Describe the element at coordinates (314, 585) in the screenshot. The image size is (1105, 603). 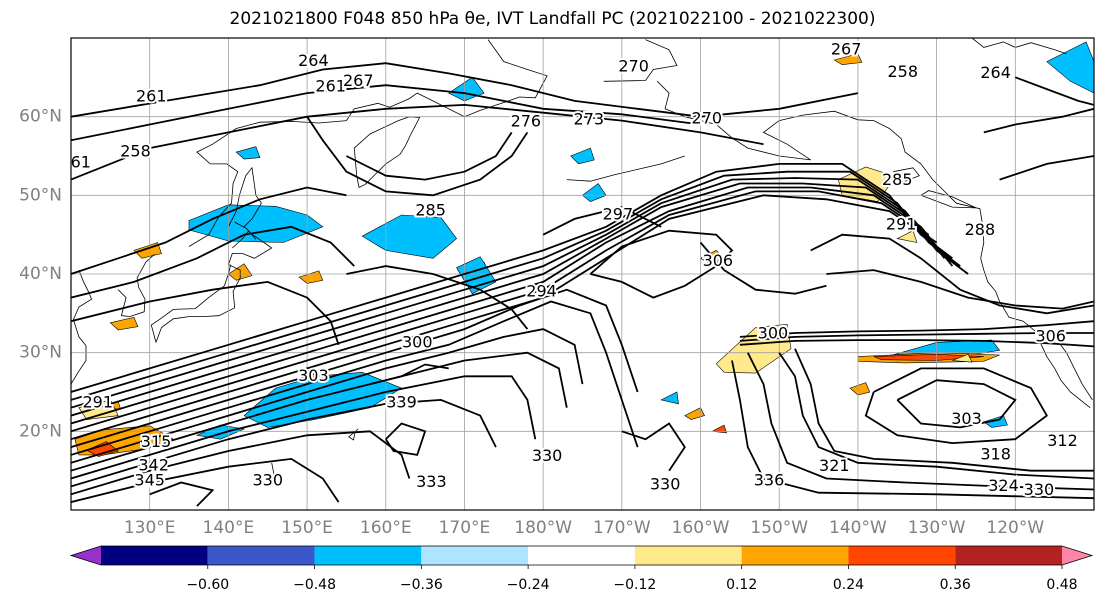
I see `colorbar-tick-label: −0.48` at that location.